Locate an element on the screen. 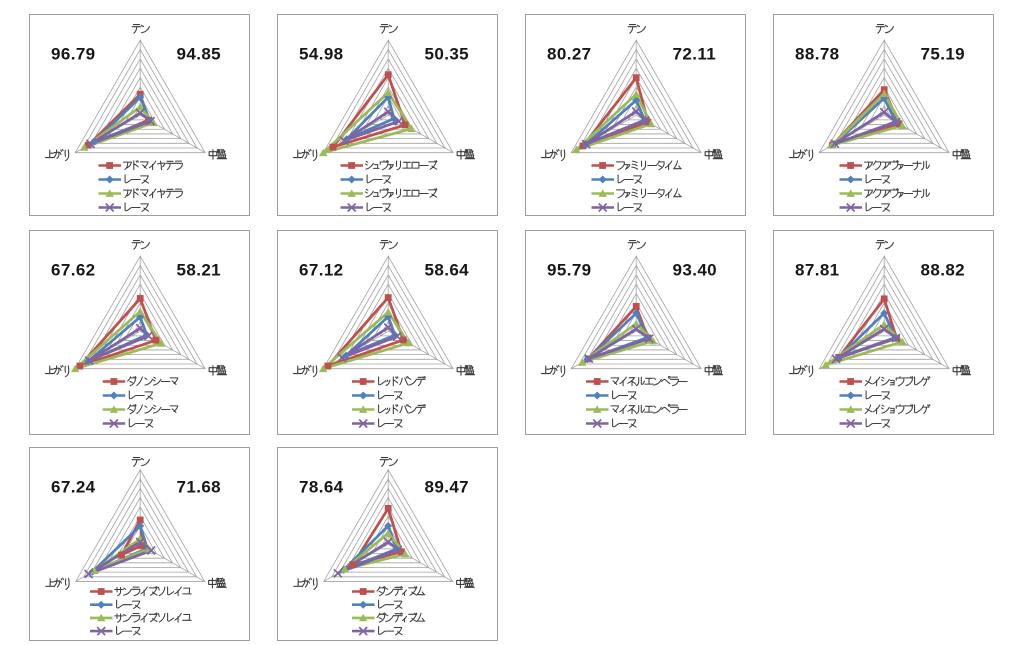  svg-text: 72.11 is located at coordinates (695, 54).